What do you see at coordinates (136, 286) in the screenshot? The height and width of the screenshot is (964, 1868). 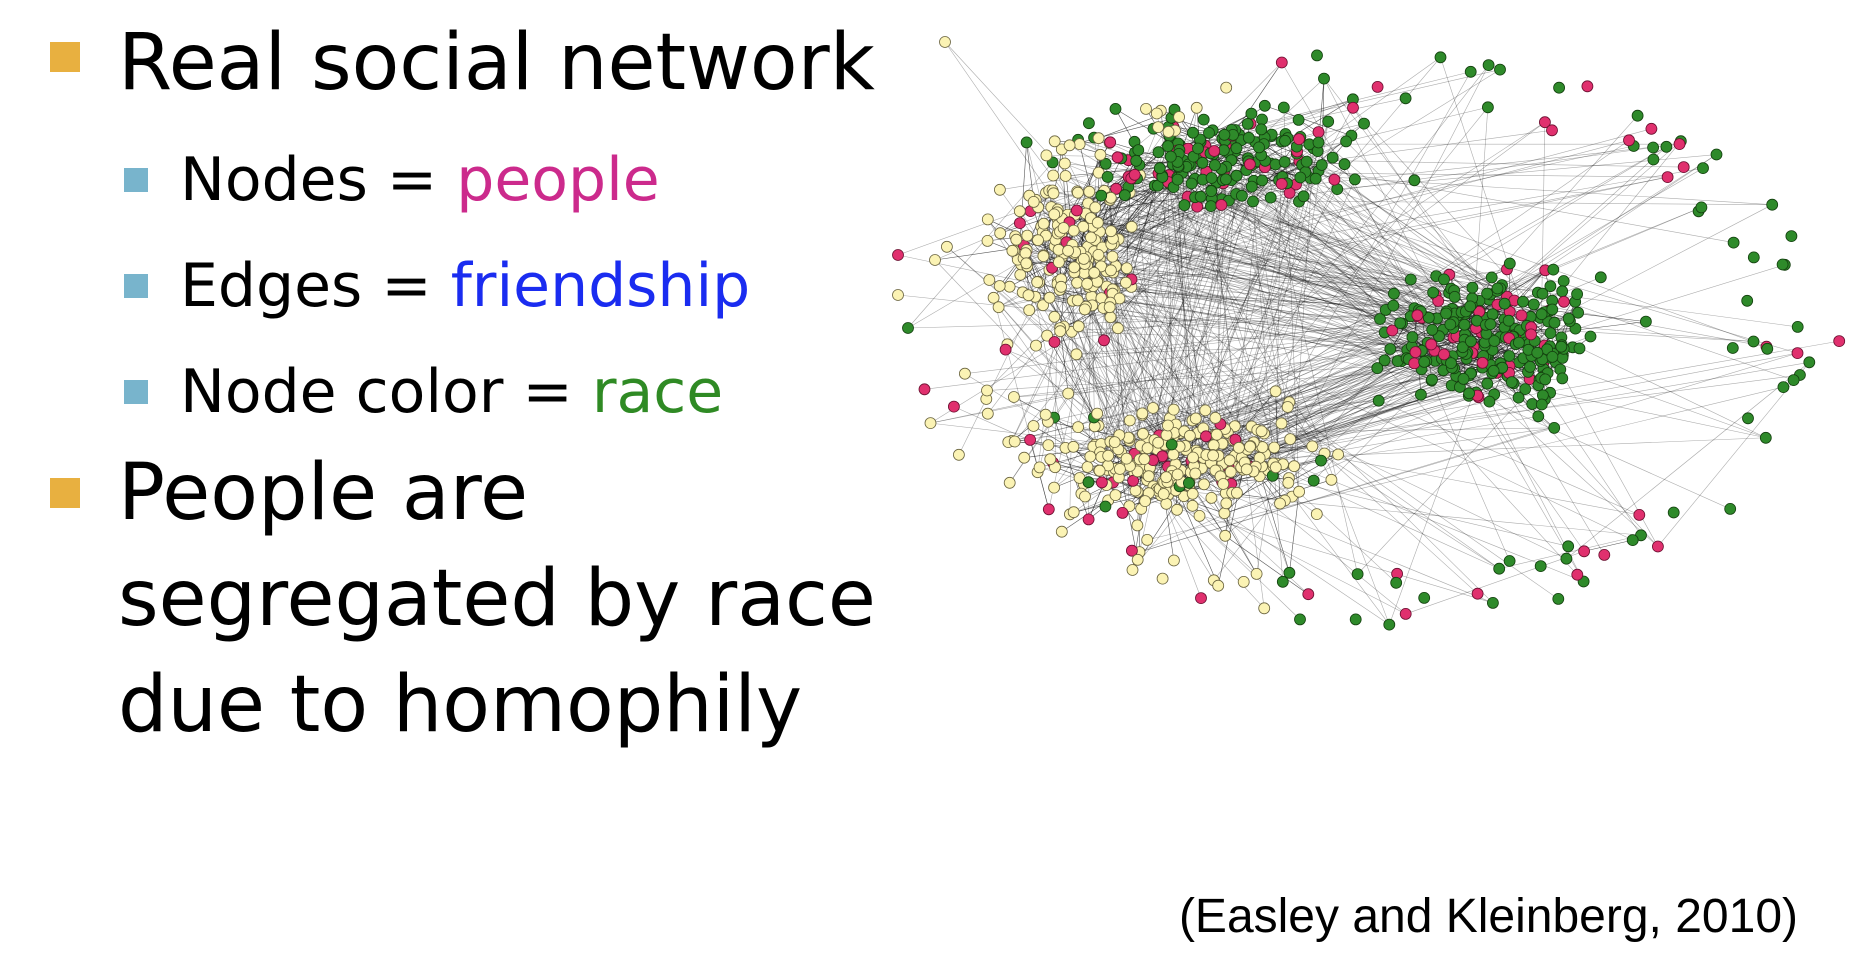 I see `sub-bullet-marker` at bounding box center [136, 286].